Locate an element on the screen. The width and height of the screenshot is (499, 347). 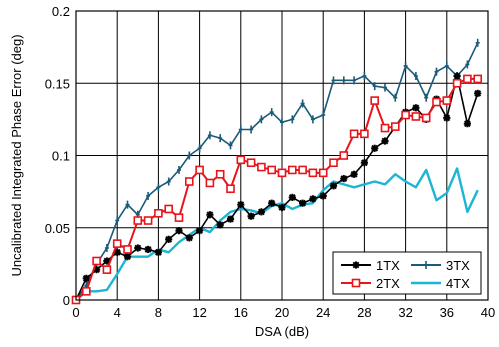
x-tick-label: 8 is located at coordinates (158, 312).